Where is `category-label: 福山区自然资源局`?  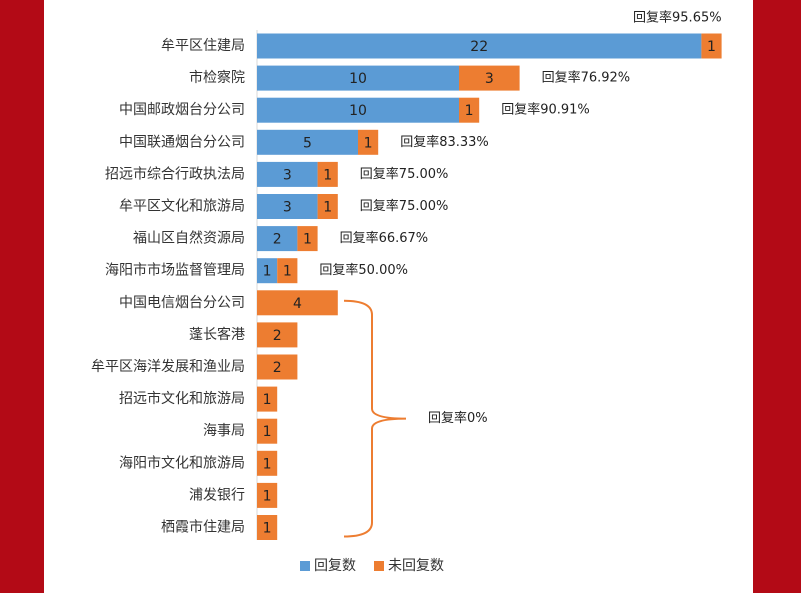
category-label: 福山区自然资源局 is located at coordinates (189, 238).